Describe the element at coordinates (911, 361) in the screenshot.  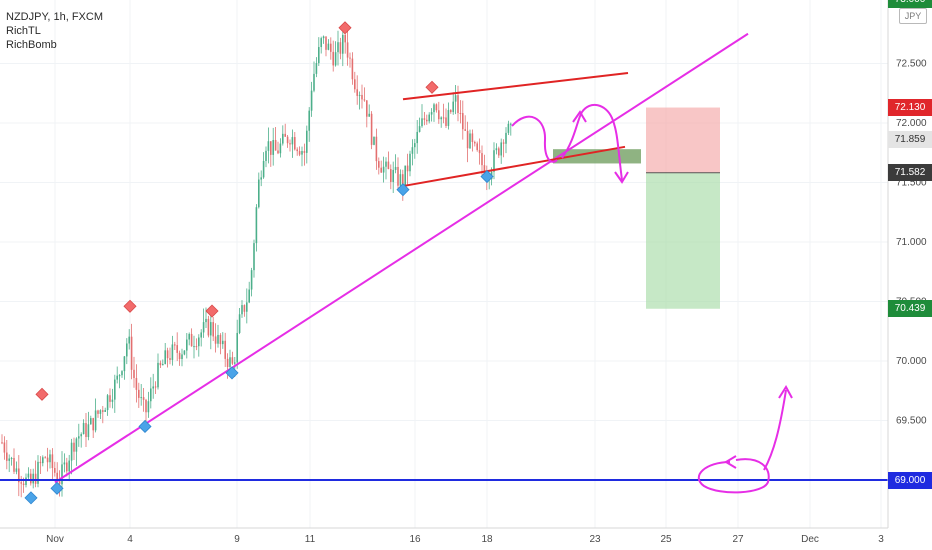
I see `y-tick-label: 70.000` at that location.